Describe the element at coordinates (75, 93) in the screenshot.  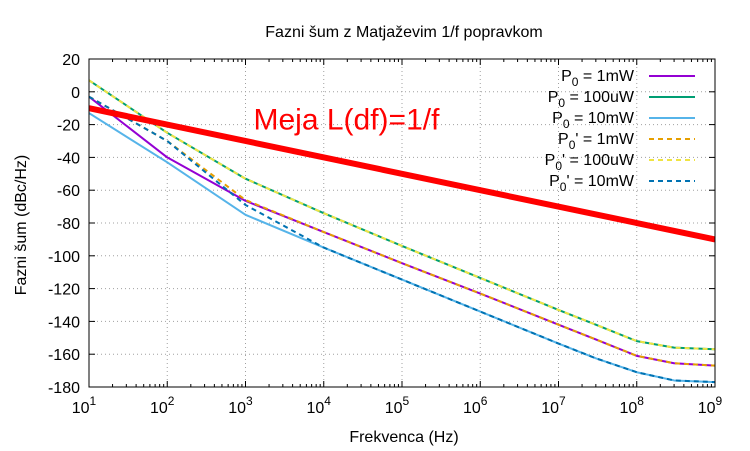
I see `y-tick-label: 0` at that location.